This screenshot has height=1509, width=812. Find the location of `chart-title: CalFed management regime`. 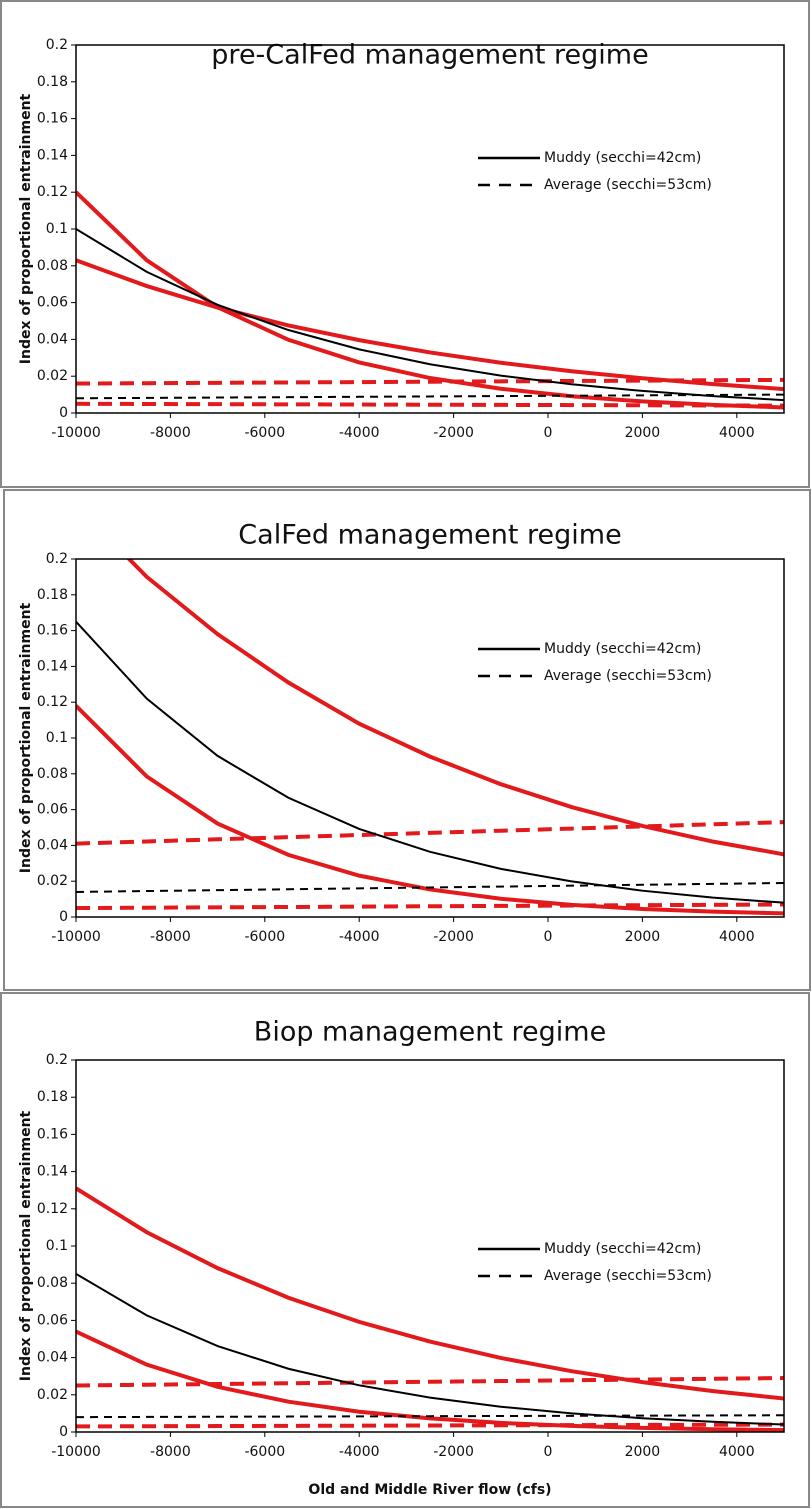

chart-title: CalFed management regime is located at coordinates (429, 535).